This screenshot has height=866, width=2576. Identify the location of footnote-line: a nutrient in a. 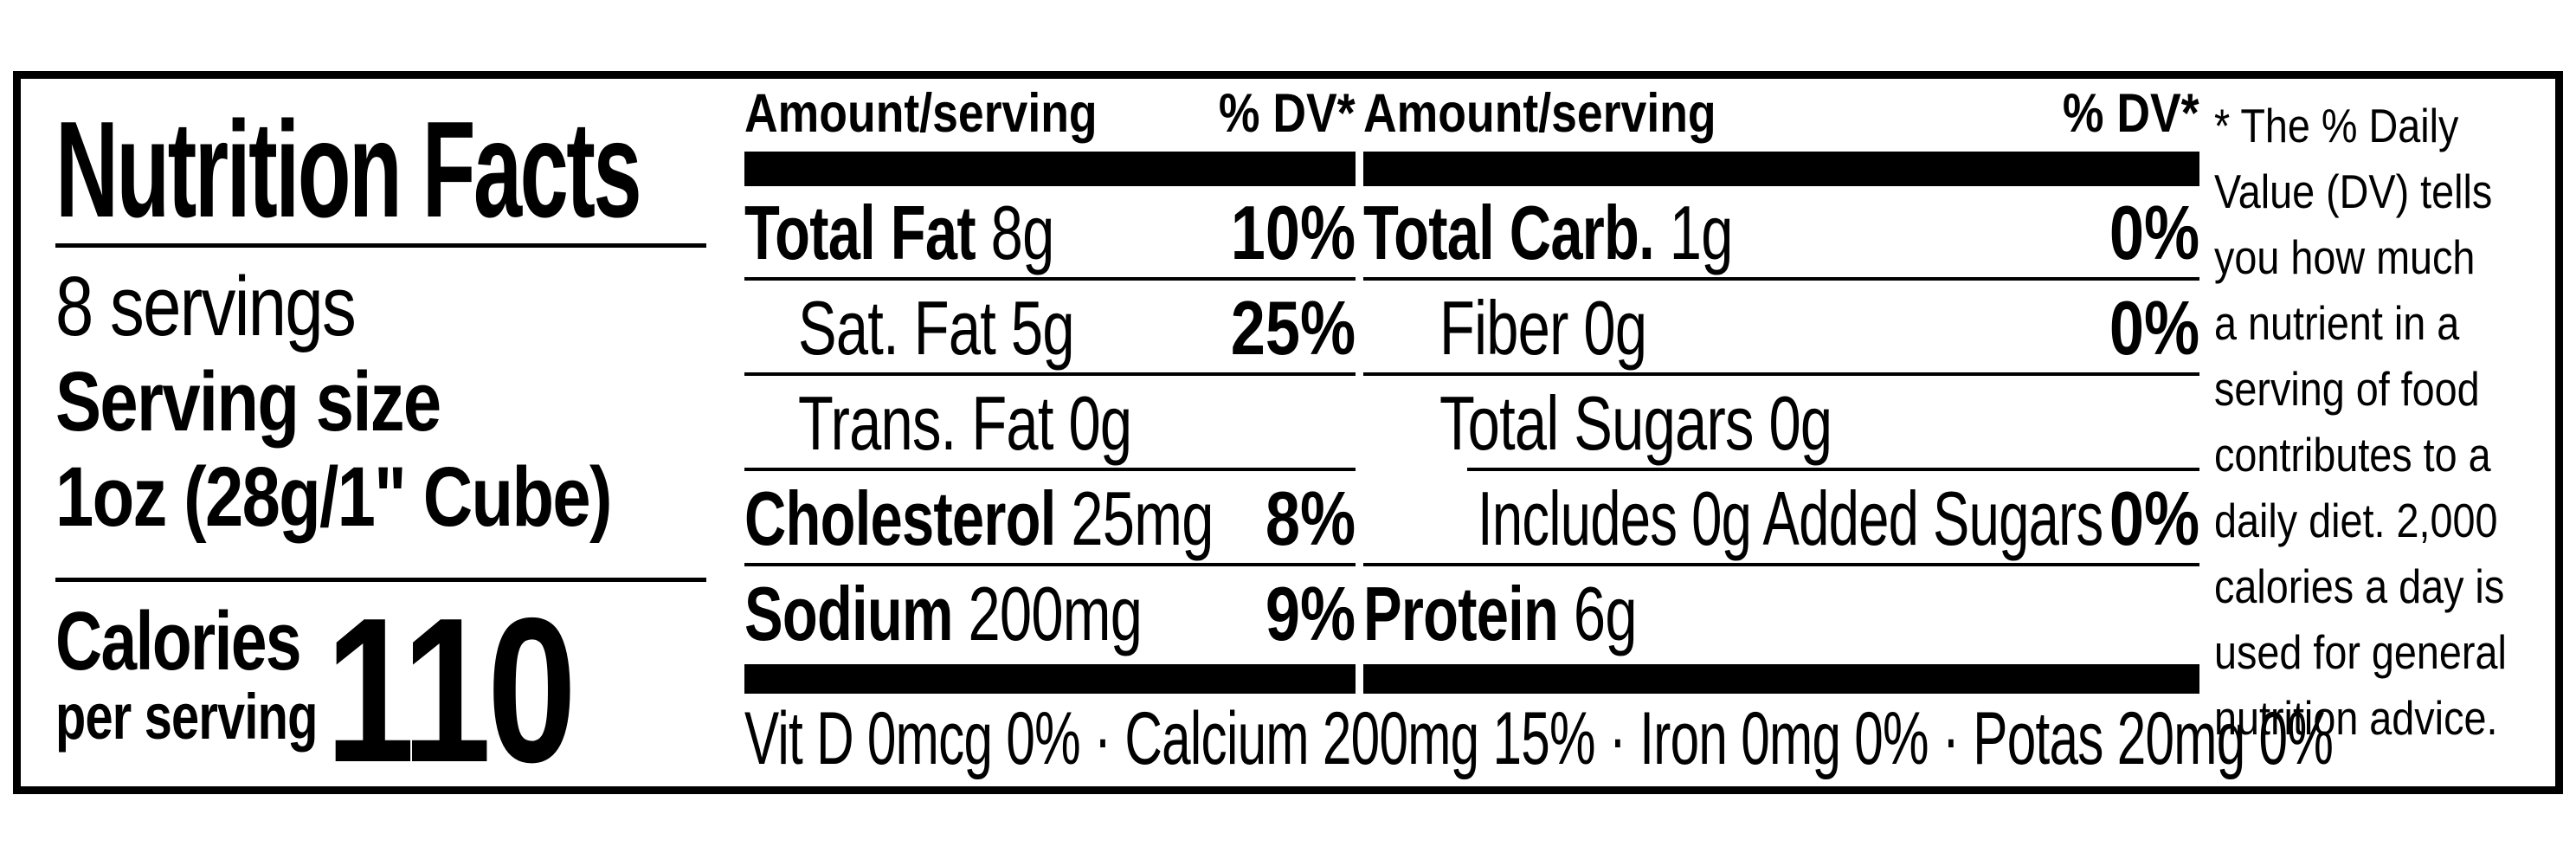
(2337, 323).